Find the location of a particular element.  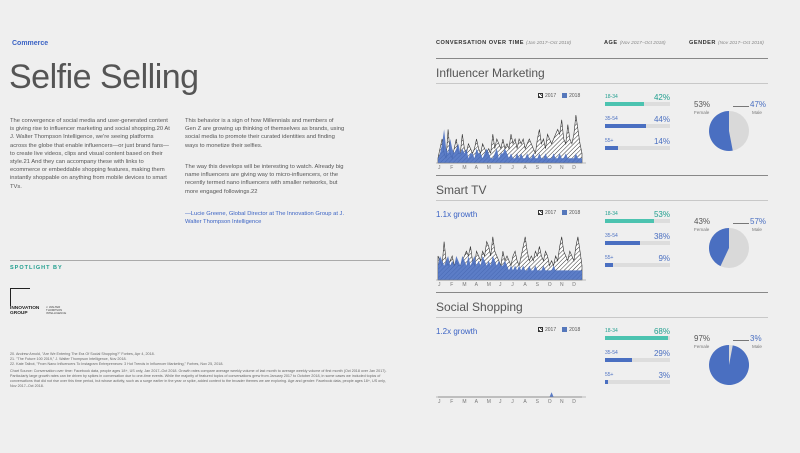

age-percent: 3% is located at coordinates (664, 375).